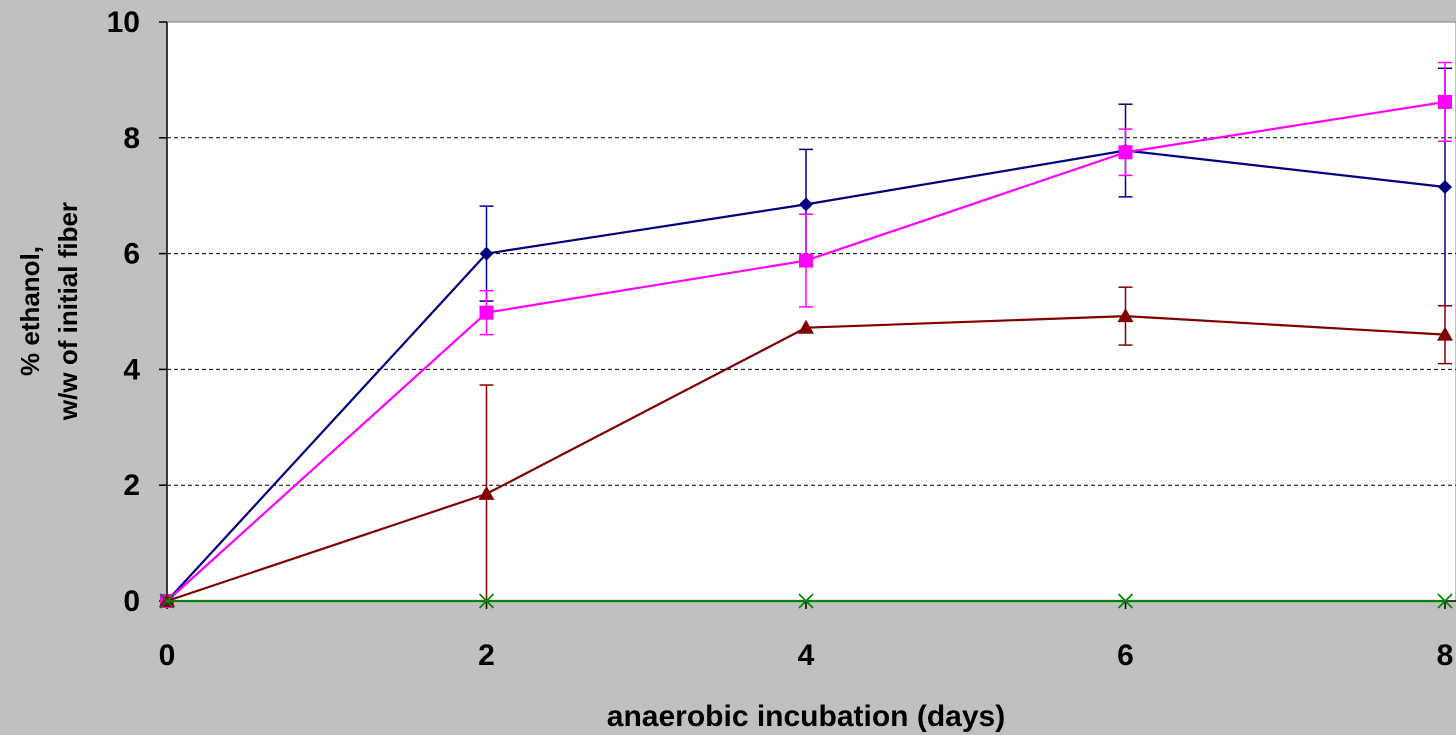 This screenshot has height=740, width=1456. I want to click on x-tick-label-0: 0, so click(167, 655).